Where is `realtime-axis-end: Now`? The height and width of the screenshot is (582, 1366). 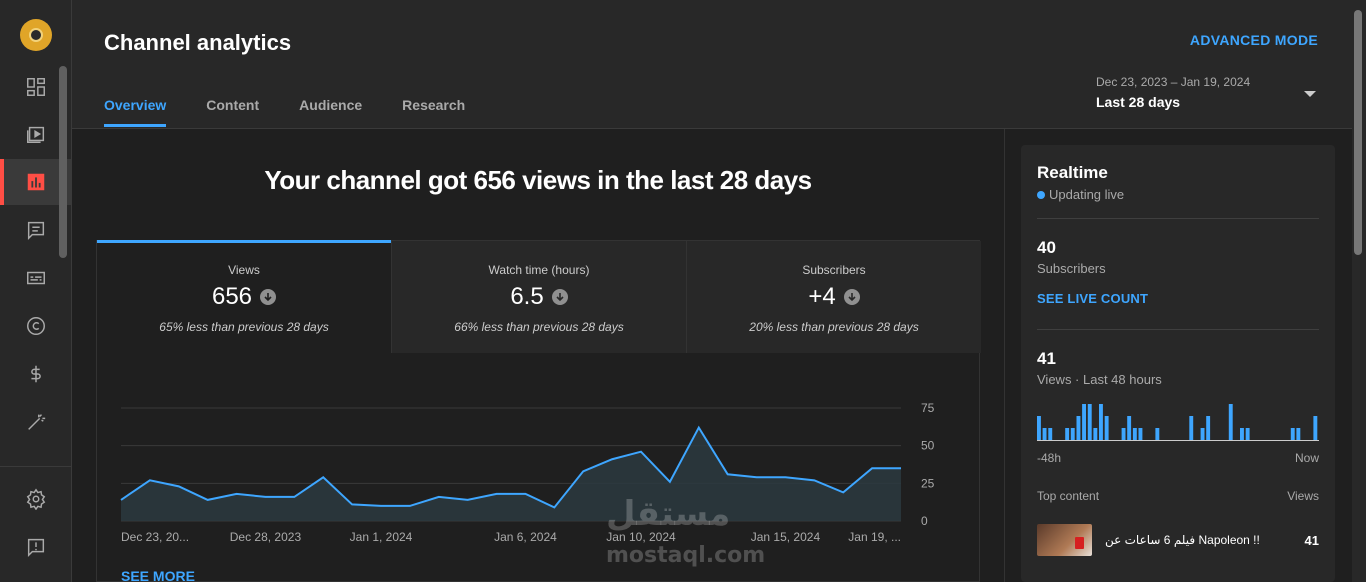
realtime-axis-end: Now is located at coordinates (1306, 458).